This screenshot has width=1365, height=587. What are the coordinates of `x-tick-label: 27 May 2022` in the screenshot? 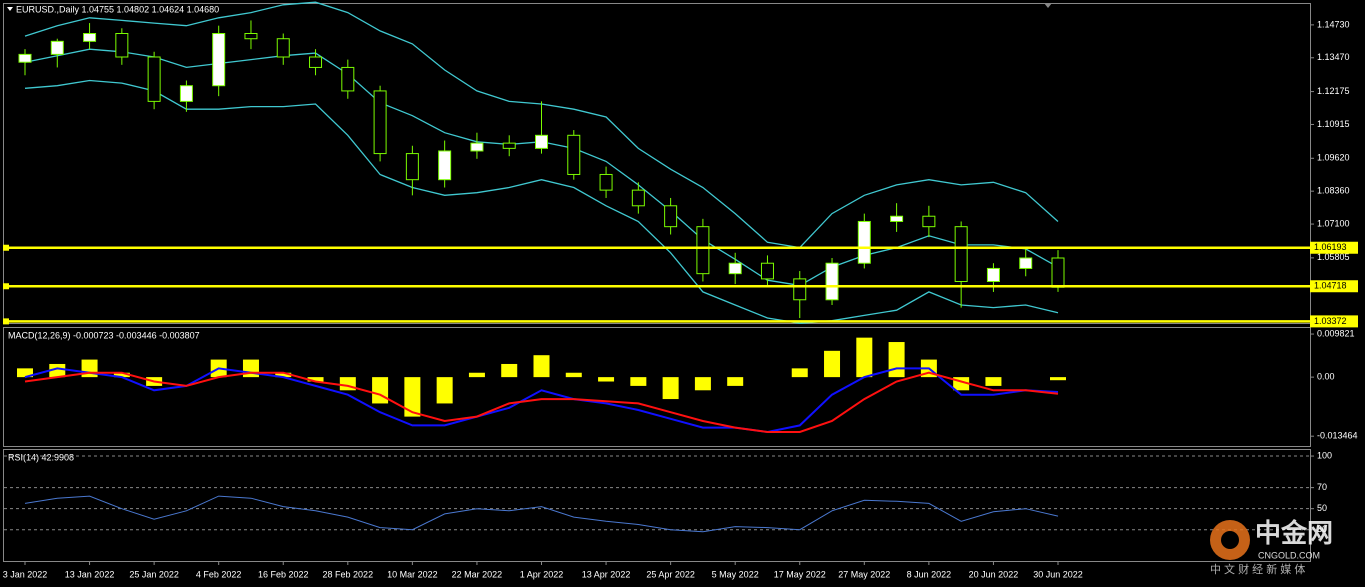 It's located at (864, 574).